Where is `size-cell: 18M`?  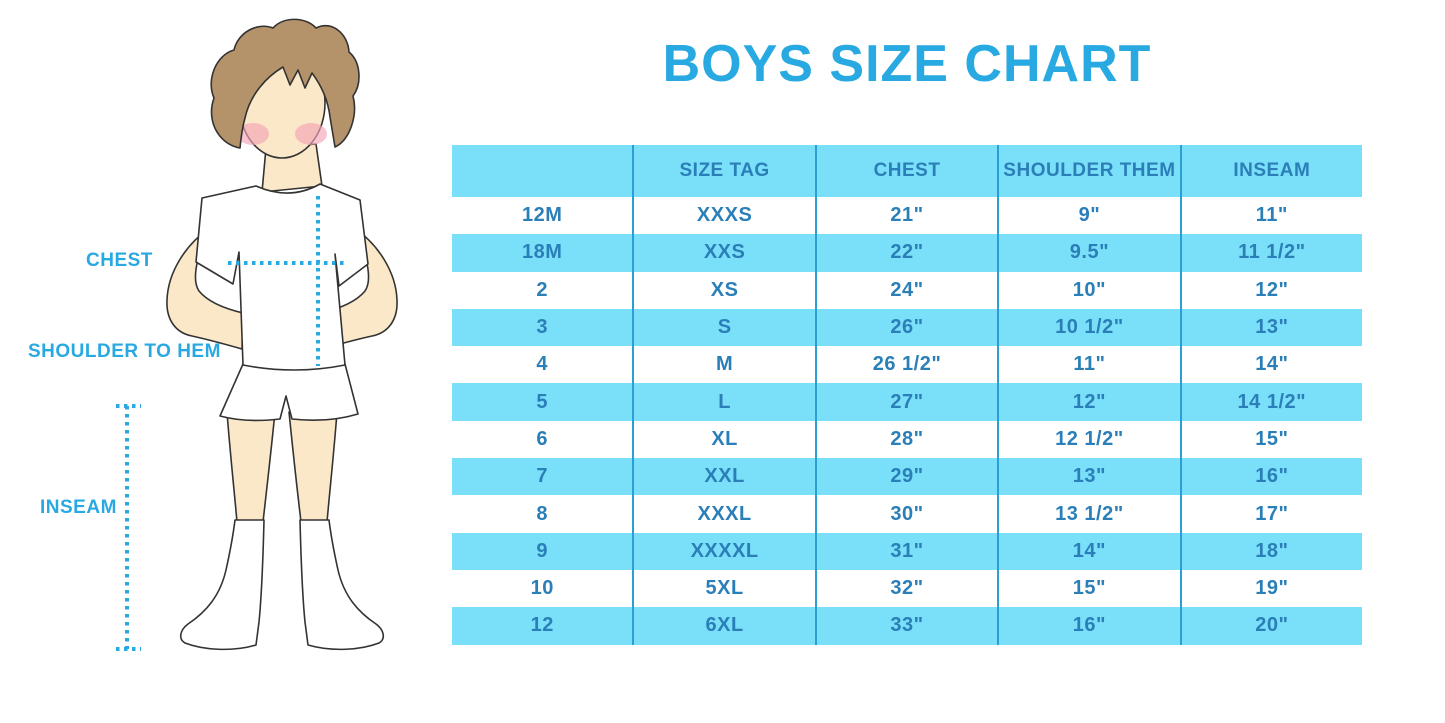 size-cell: 18M is located at coordinates (542, 252).